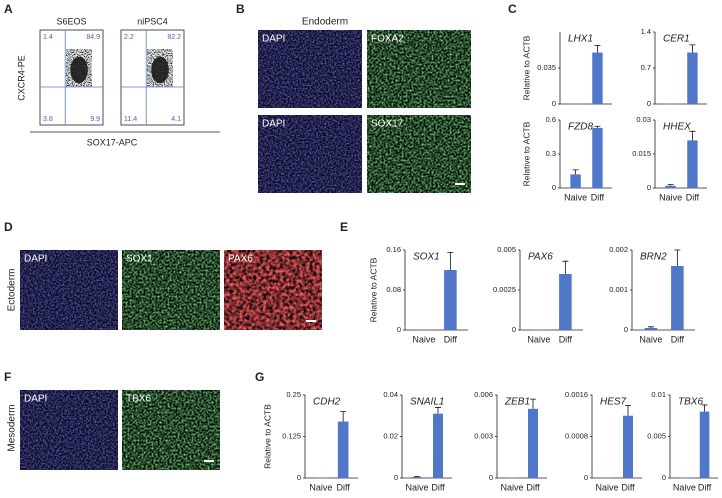  What do you see at coordinates (546, 67) in the screenshot?
I see `y-tick-label: 0.035` at bounding box center [546, 67].